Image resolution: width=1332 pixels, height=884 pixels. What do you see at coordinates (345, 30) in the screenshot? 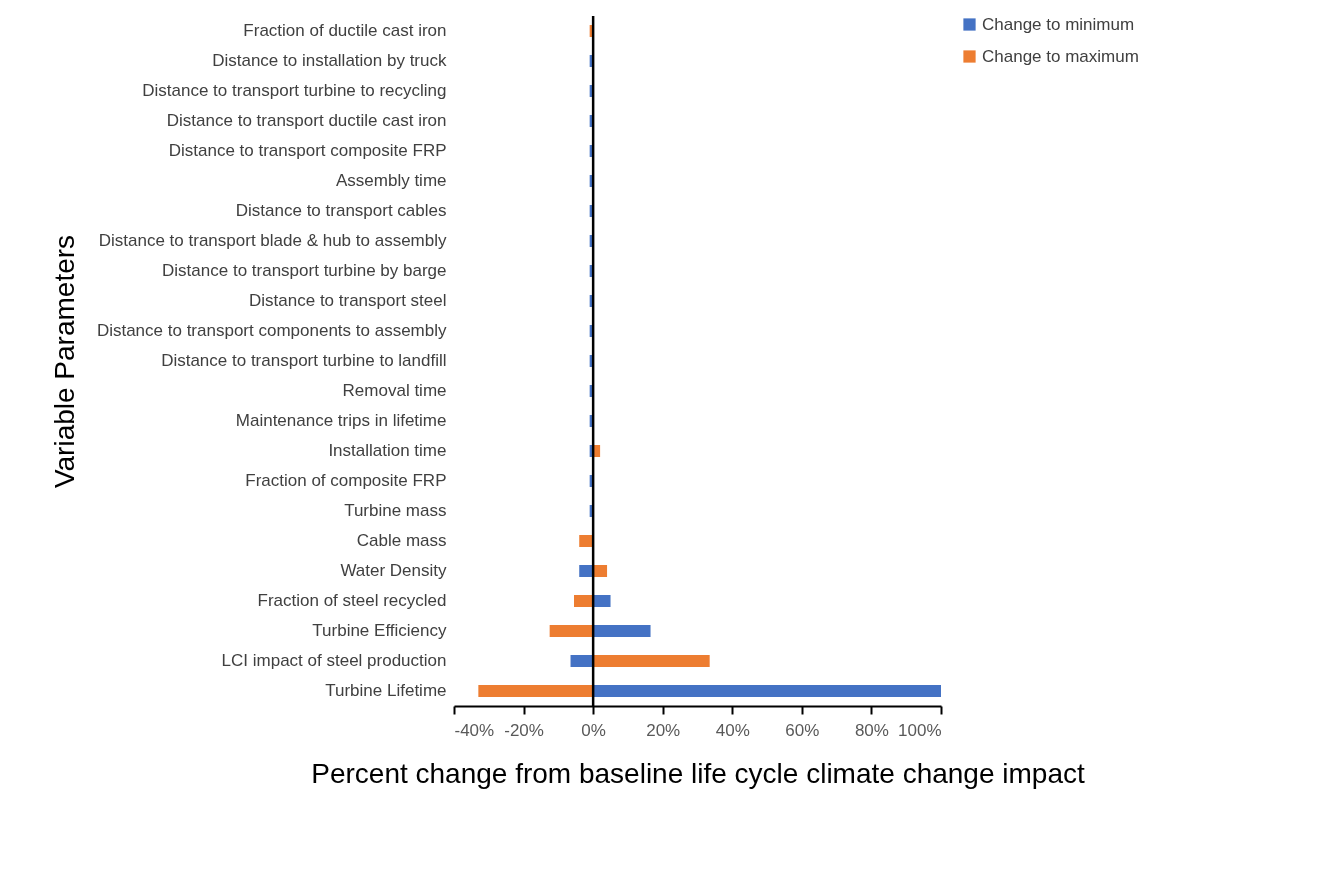
I see `y-tick-label: Fraction of ductile cast iron` at bounding box center [345, 30].